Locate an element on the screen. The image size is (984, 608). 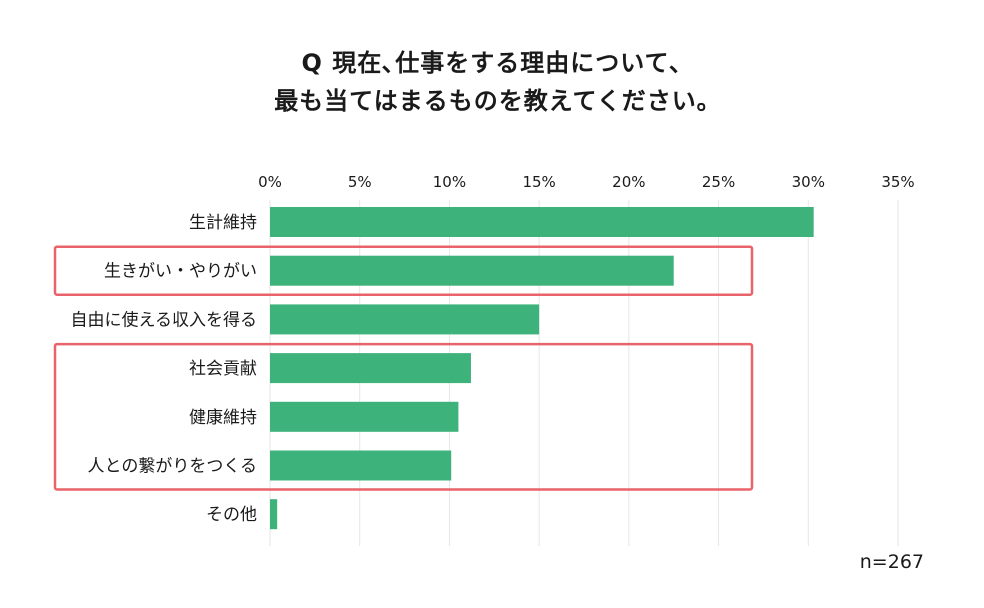
highlight-box is located at coordinates (403, 270).